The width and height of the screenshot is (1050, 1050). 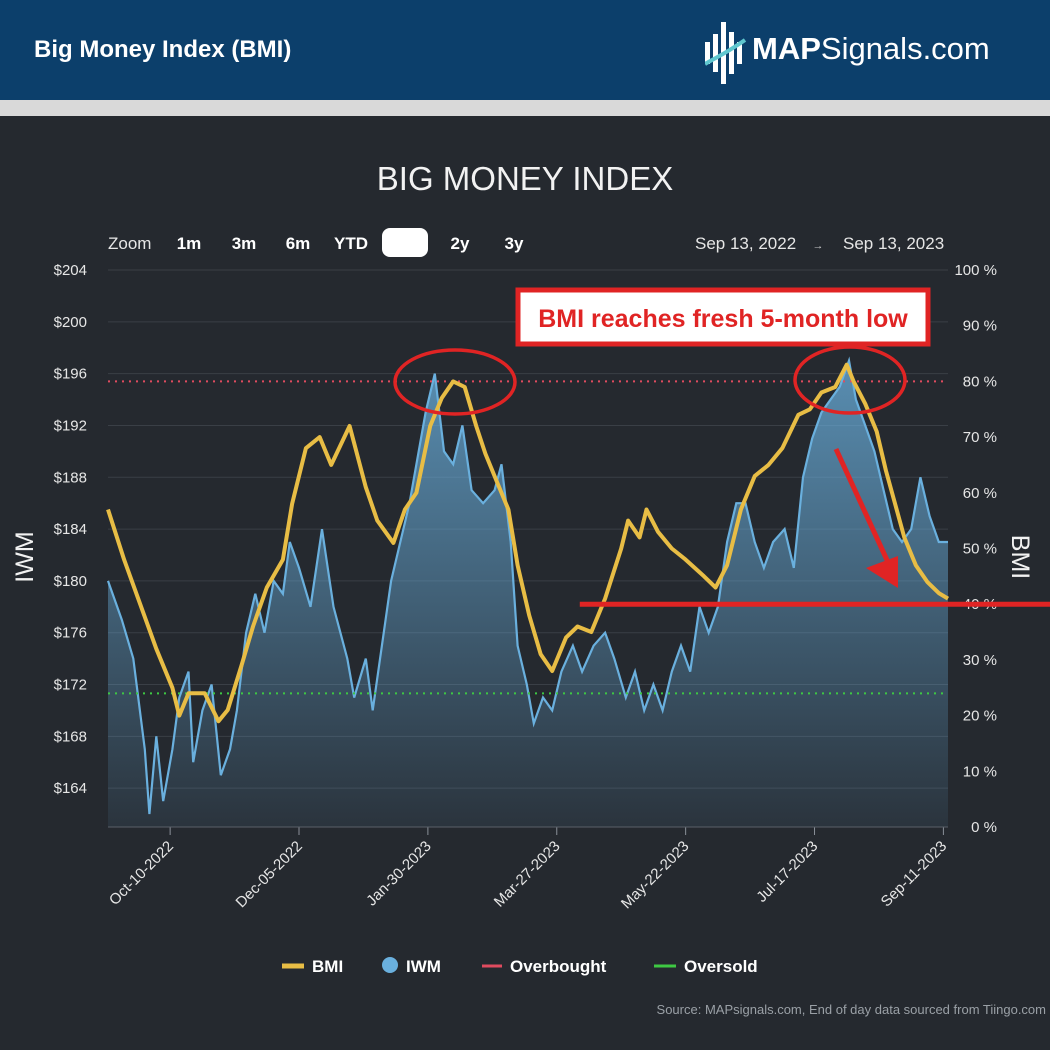 I want to click on left-axis-label: IWM, so click(x=25, y=556).